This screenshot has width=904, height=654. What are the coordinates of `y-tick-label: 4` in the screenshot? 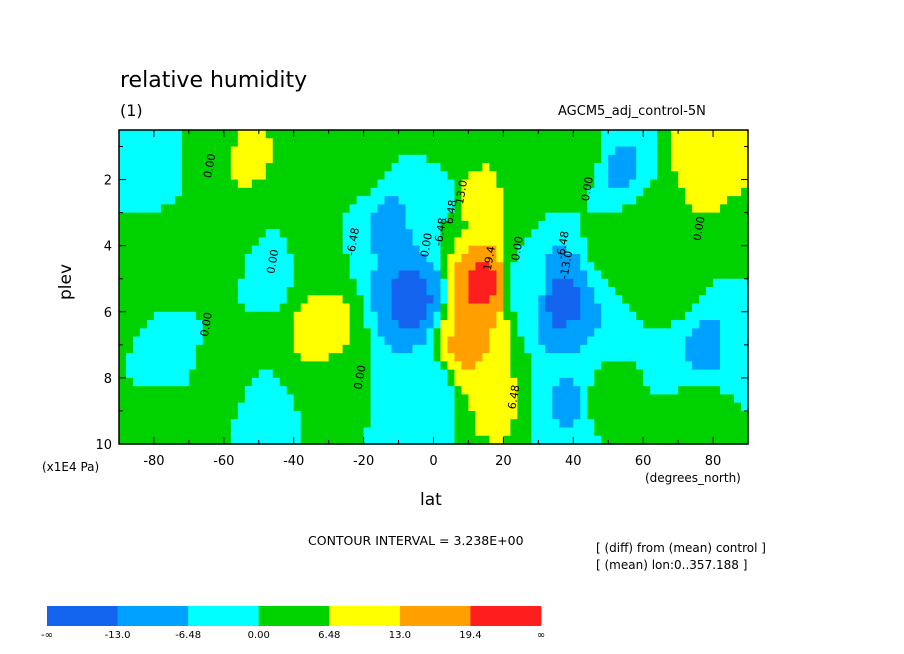 It's located at (108, 247).